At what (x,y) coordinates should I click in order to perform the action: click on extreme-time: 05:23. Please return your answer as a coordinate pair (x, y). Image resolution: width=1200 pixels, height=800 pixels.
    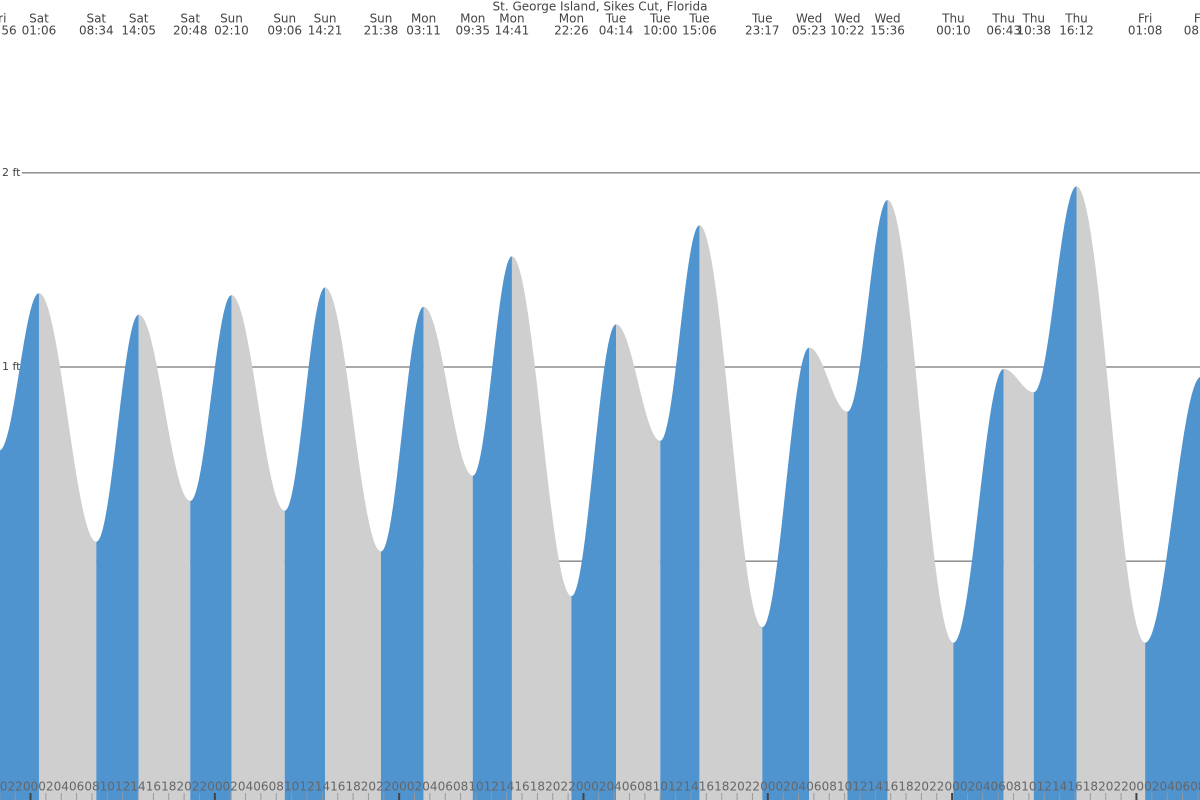
    Looking at the image, I should click on (809, 31).